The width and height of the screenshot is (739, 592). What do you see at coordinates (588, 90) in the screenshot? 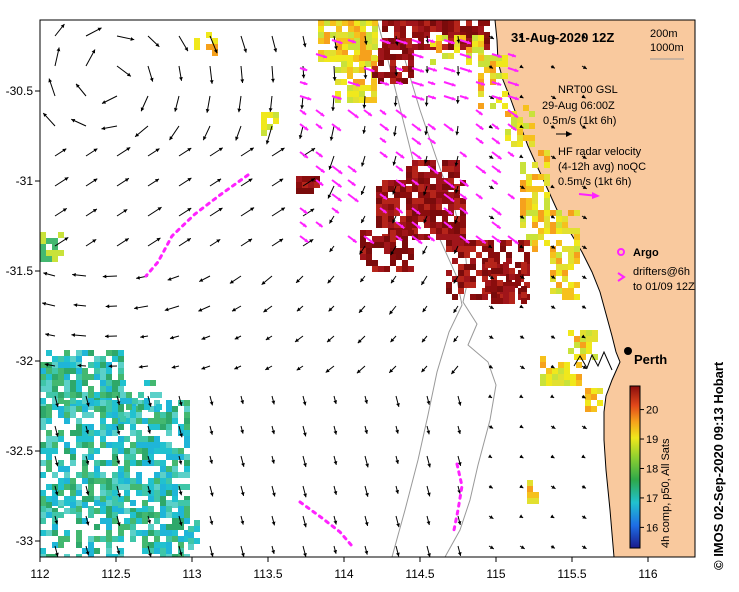
I see `model-name: NRT00 GSL` at bounding box center [588, 90].